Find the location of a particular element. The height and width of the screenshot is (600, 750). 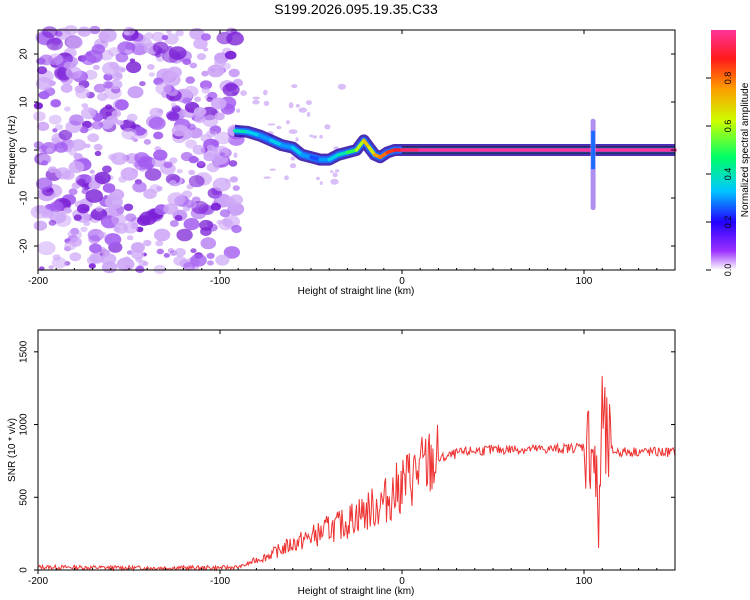

snr-x-label: Height of straight line (km) is located at coordinates (356, 591).